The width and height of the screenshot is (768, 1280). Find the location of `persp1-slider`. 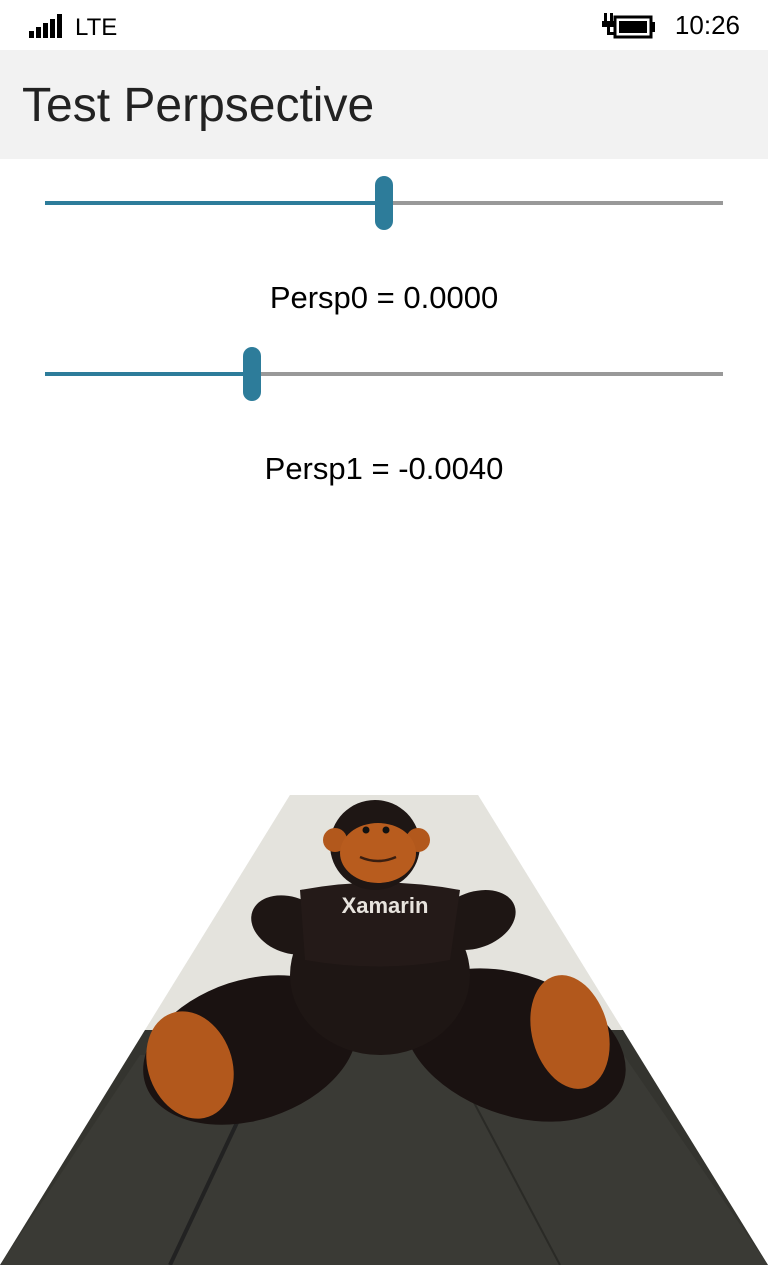

persp1-slider is located at coordinates (384, 374).